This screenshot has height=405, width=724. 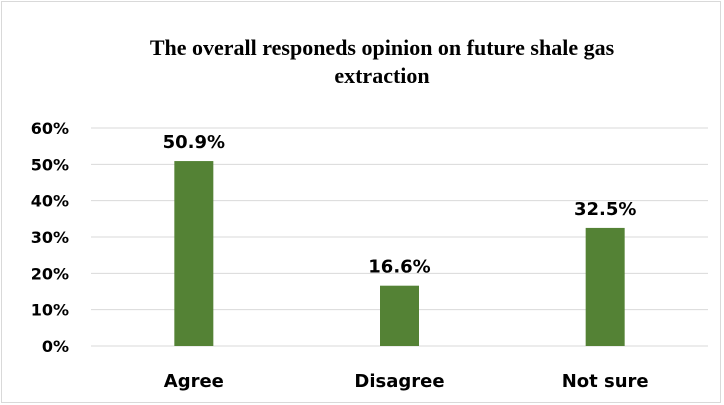 What do you see at coordinates (50, 128) in the screenshot?
I see `y-tick-label: 60%` at bounding box center [50, 128].